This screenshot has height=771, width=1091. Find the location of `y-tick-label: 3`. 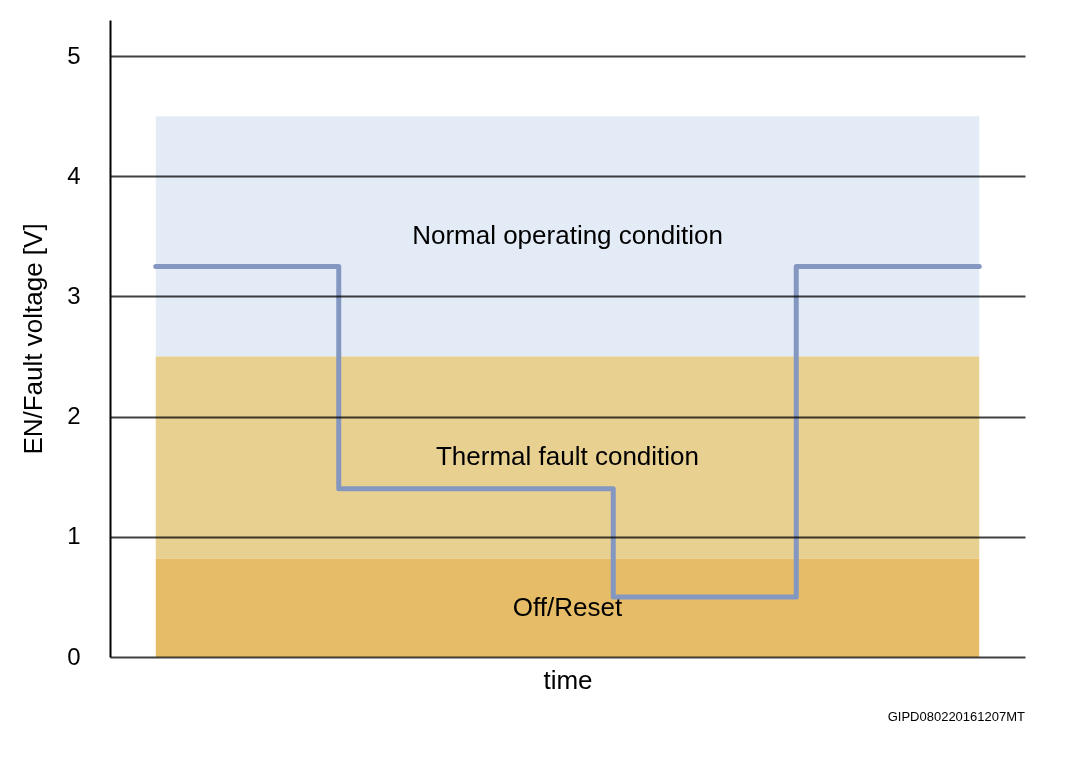

y-tick-label: 3 is located at coordinates (74, 295).